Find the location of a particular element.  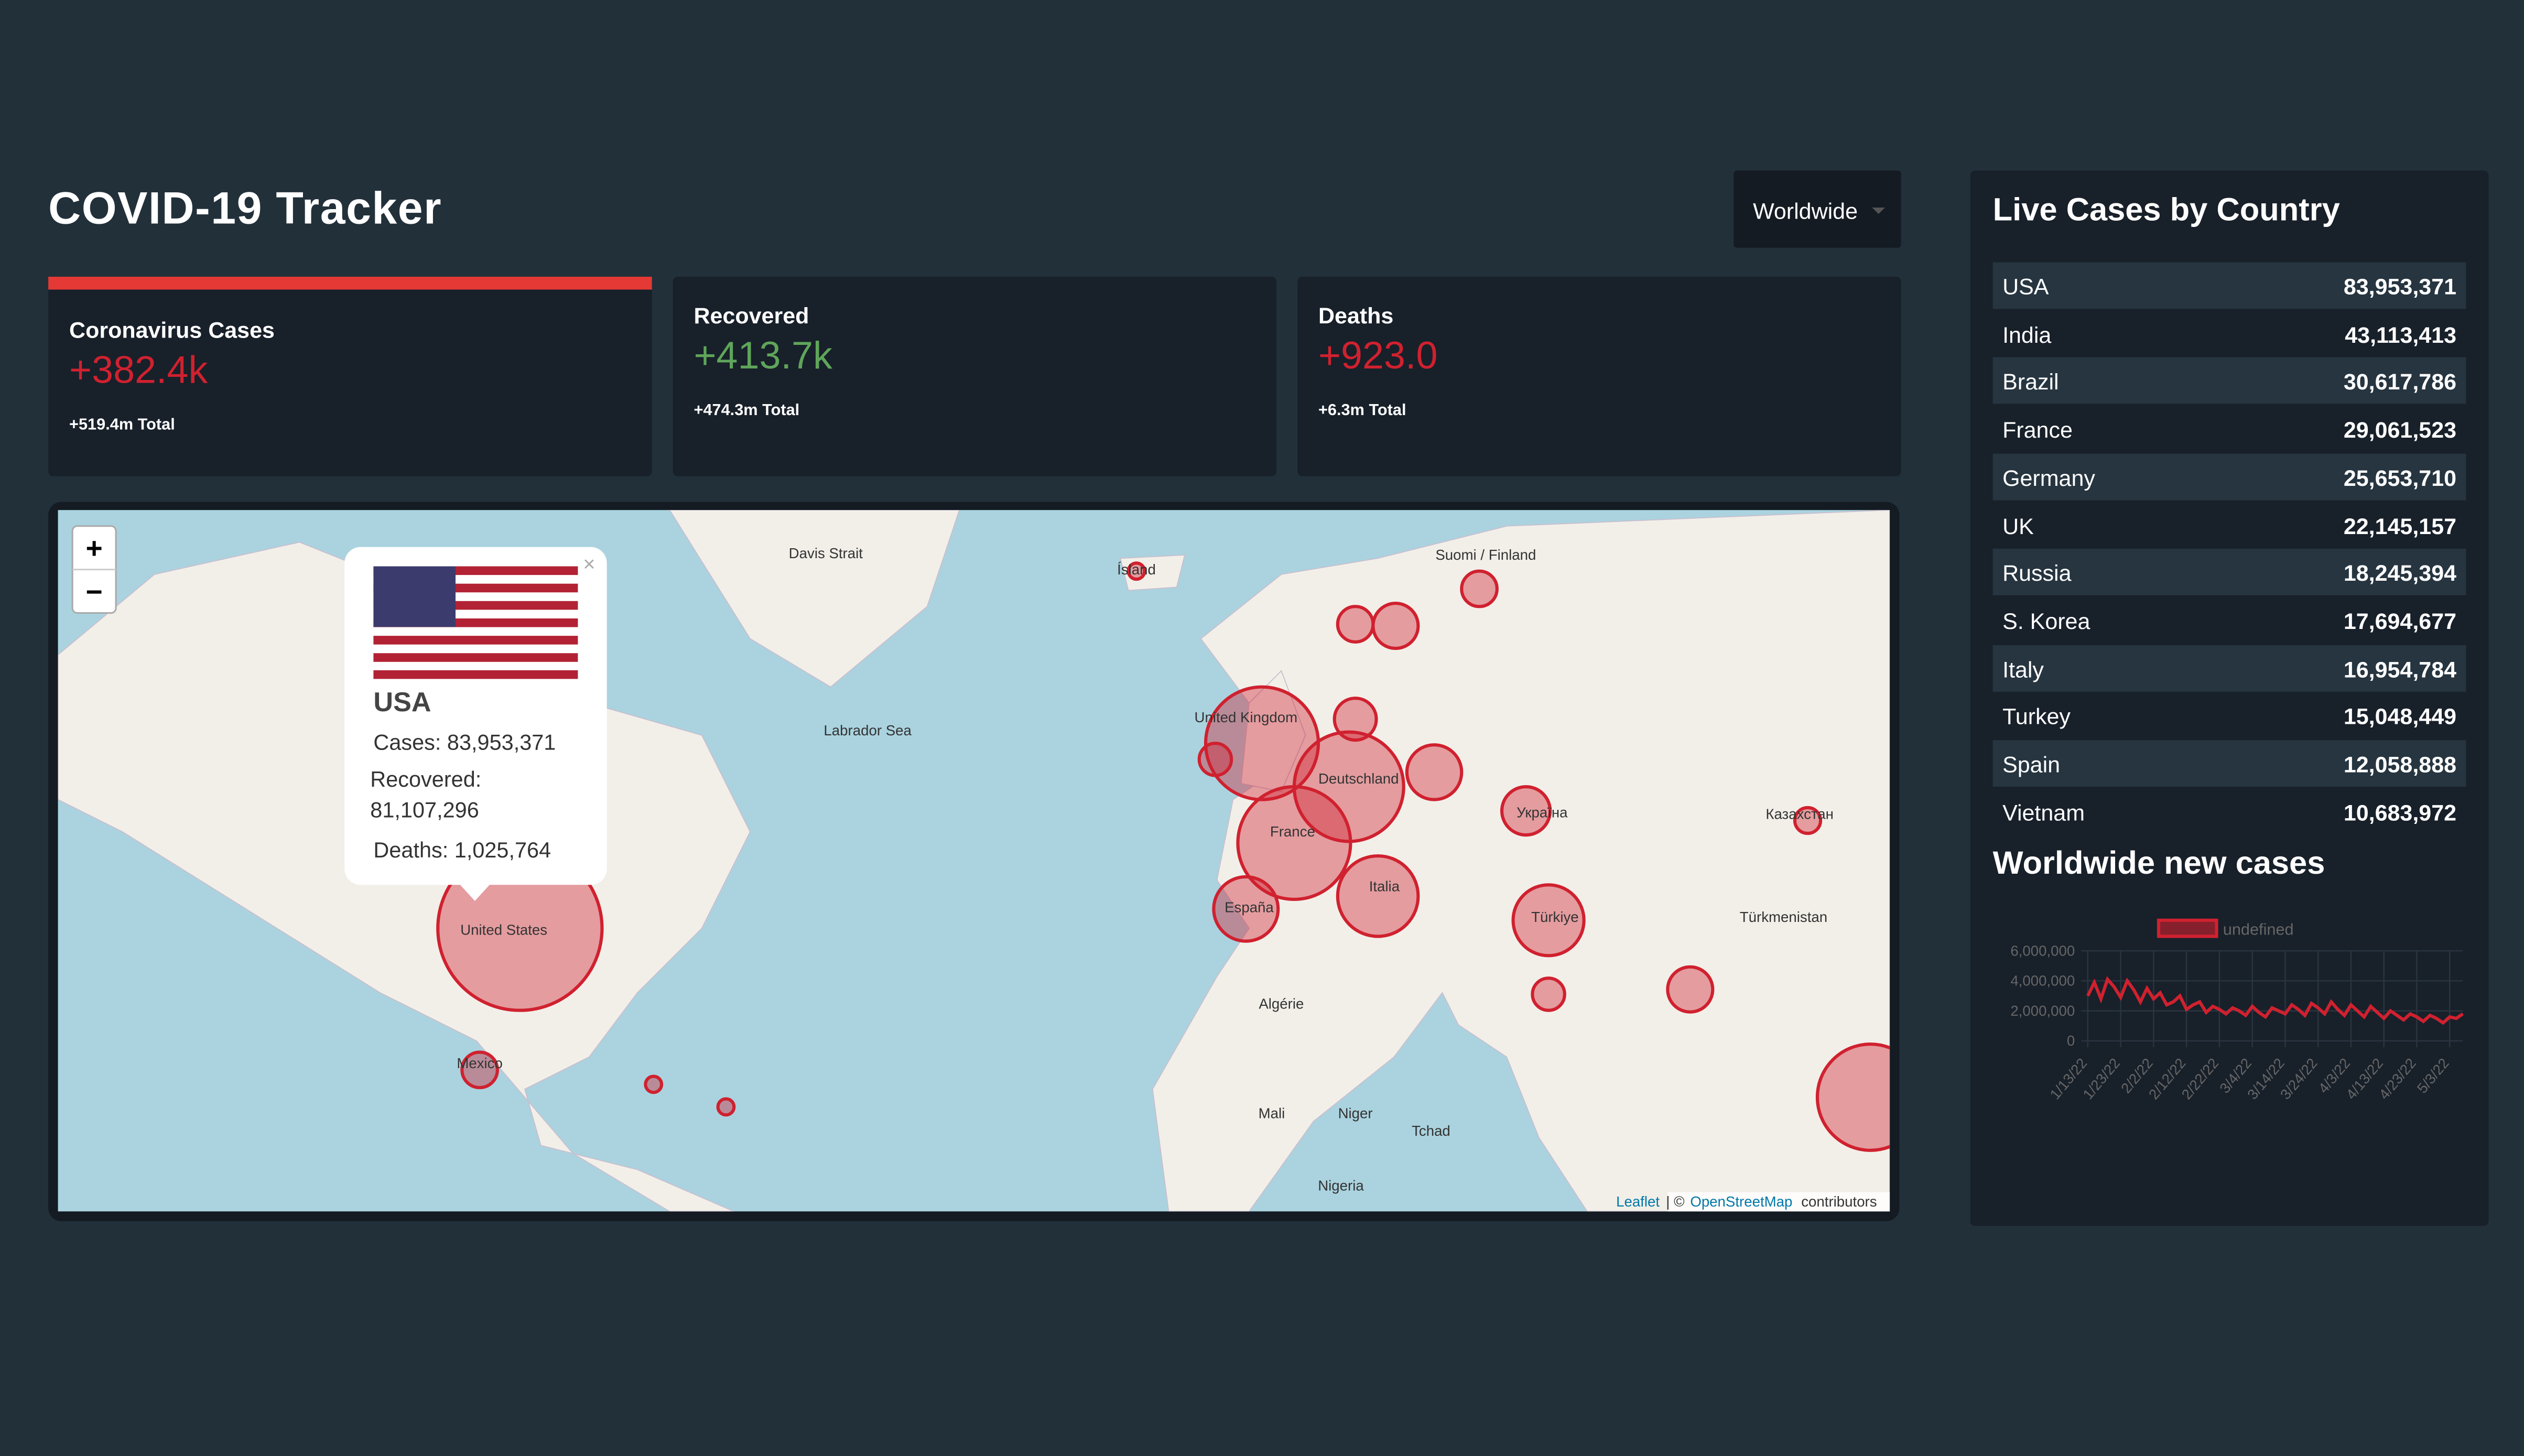

stat-total: +474.3m Total is located at coordinates (747, 411).